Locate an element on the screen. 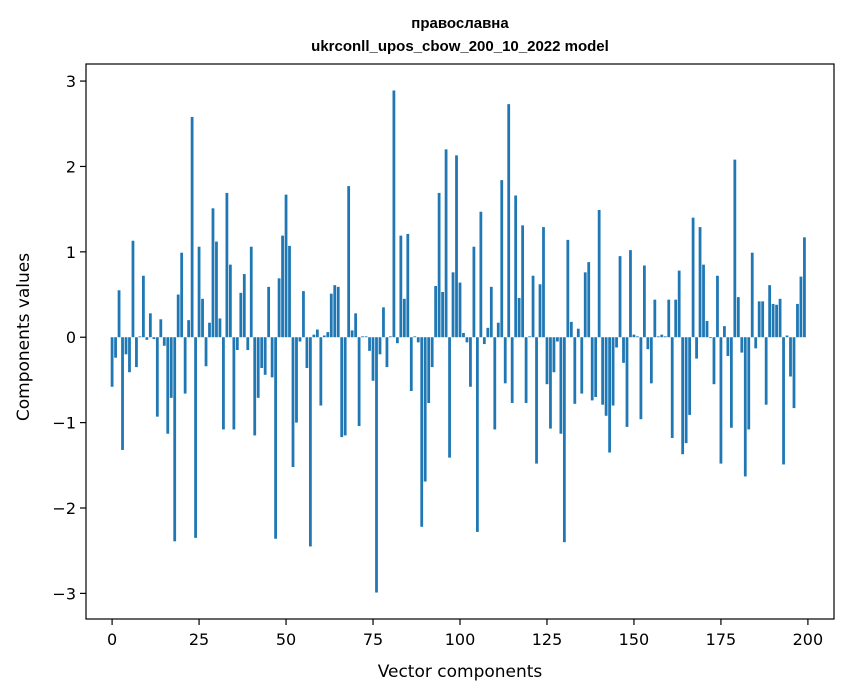 The image size is (847, 696). x-tick-label: 0 is located at coordinates (112, 639).